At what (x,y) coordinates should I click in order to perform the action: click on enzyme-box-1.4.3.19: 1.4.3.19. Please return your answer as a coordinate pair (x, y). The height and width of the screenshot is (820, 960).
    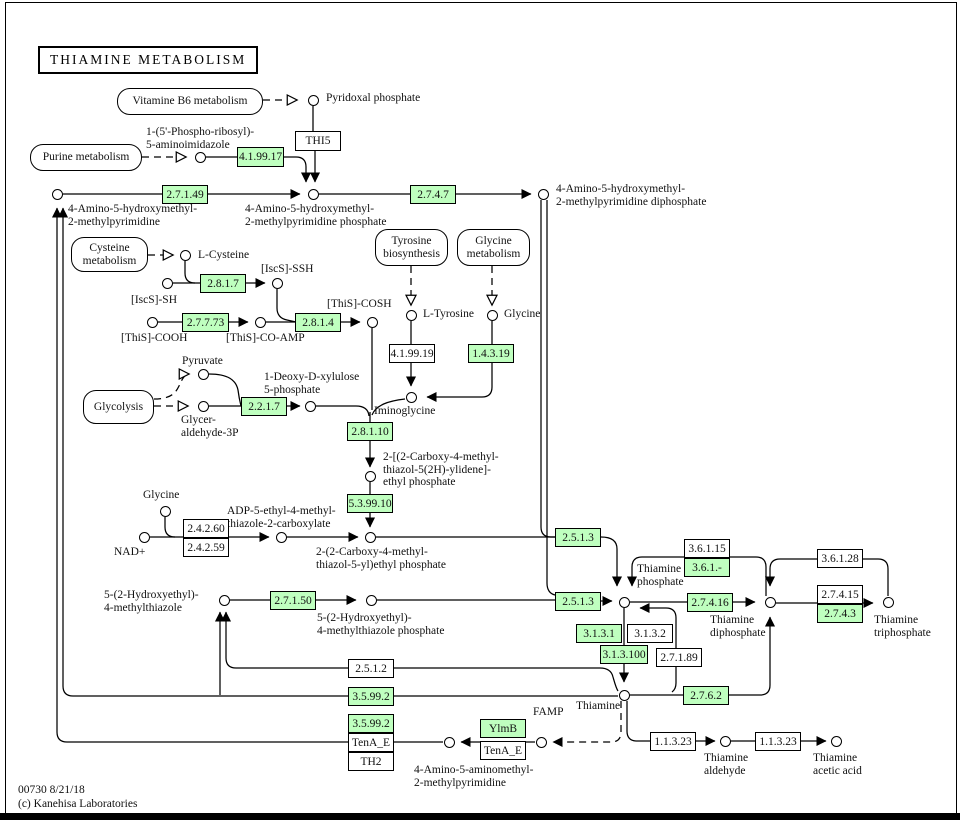
    Looking at the image, I should click on (491, 353).